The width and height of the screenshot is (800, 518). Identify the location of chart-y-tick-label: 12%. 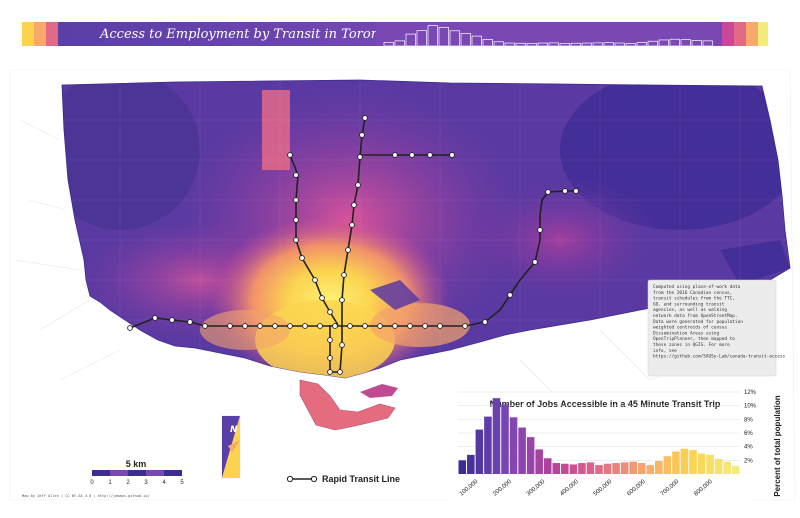
(750, 393).